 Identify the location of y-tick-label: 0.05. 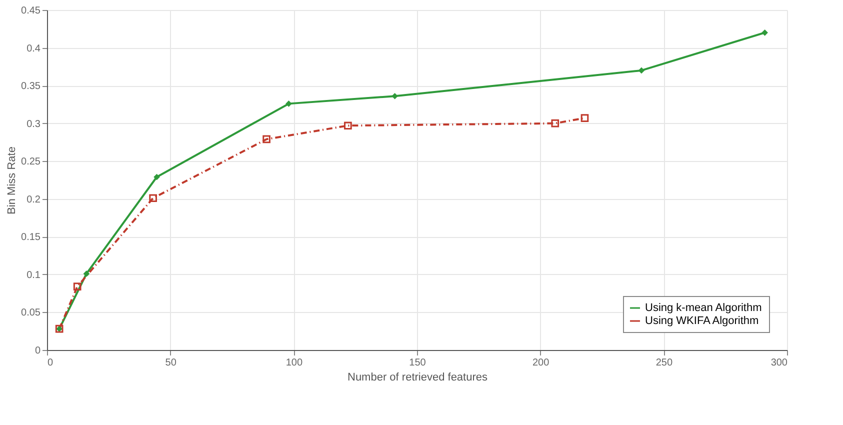
(31, 313).